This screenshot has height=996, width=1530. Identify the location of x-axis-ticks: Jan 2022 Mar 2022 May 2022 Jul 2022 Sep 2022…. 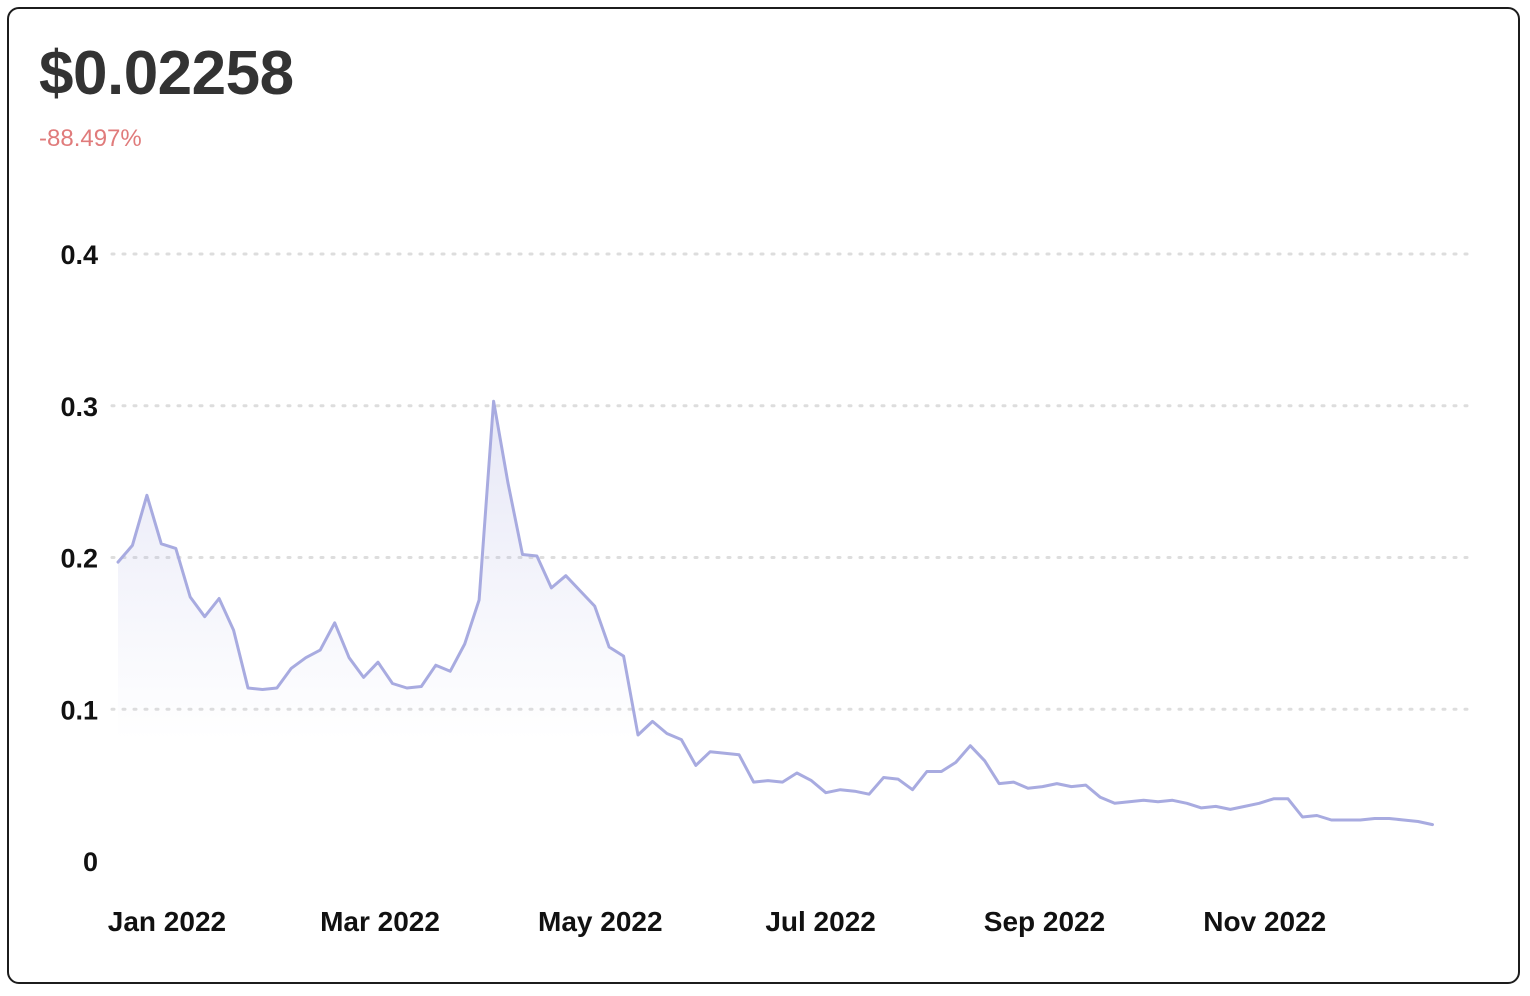
(717, 921).